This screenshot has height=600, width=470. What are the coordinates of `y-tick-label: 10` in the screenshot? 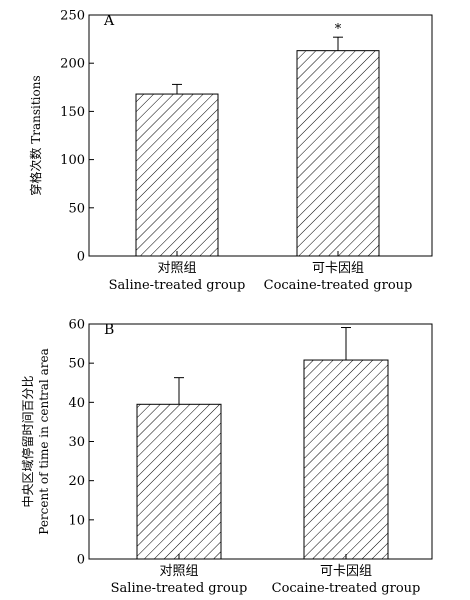 It's located at (76, 520).